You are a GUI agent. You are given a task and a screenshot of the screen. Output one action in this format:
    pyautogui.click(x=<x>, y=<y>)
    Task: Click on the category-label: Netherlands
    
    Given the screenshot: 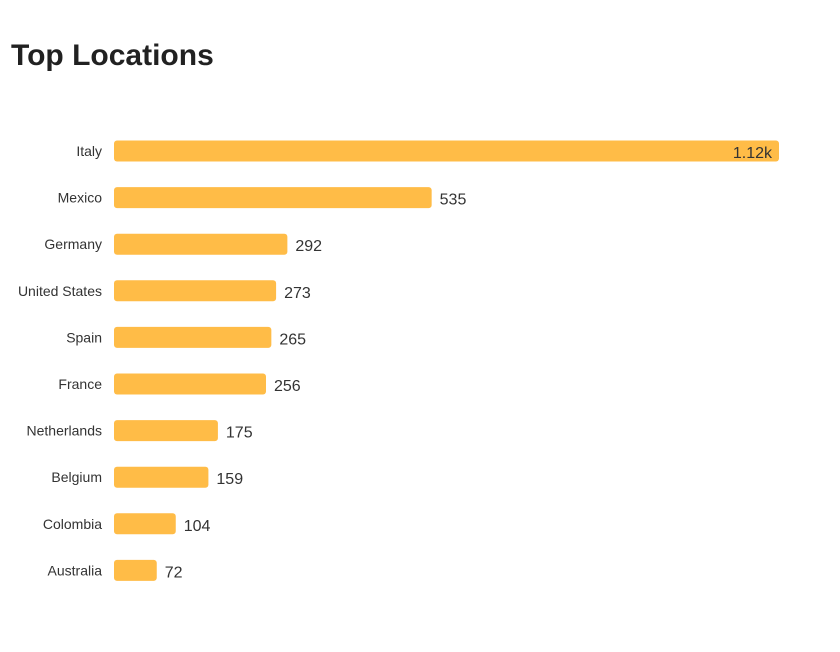 What is the action you would take?
    pyautogui.click(x=65, y=431)
    